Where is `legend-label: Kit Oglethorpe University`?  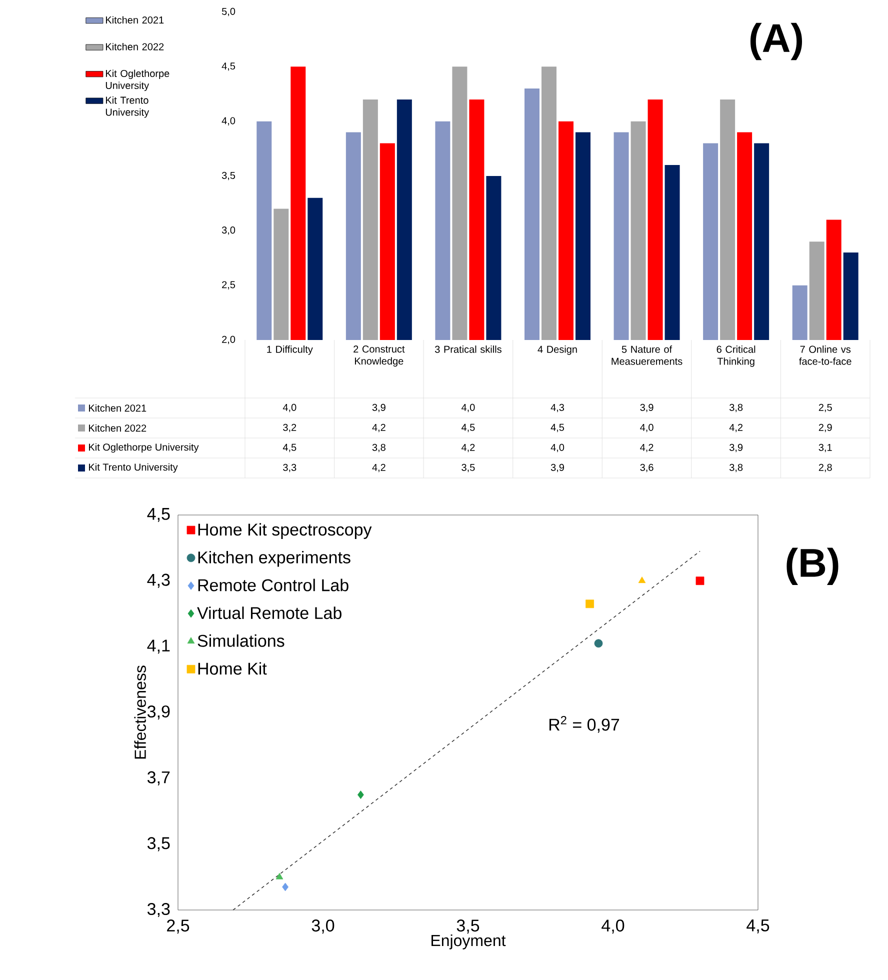 legend-label: Kit Oglethorpe University is located at coordinates (138, 81).